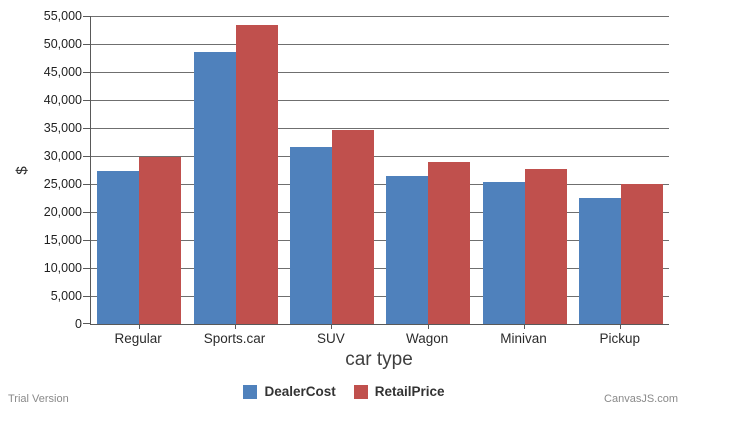  What do you see at coordinates (300, 391) in the screenshot?
I see `legend-label-dealercost: DealerCost` at bounding box center [300, 391].